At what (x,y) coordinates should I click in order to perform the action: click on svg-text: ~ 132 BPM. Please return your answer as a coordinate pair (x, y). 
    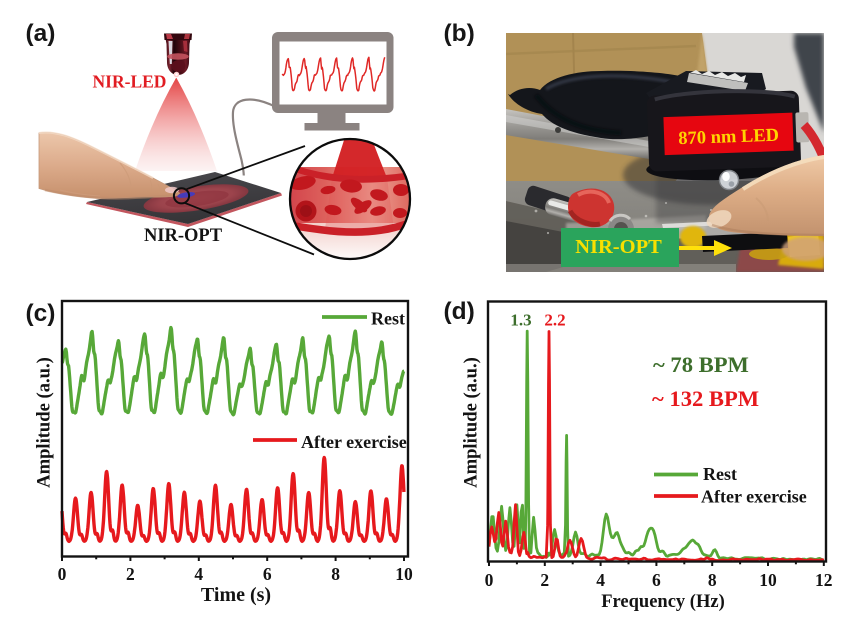
    Looking at the image, I should click on (705, 398).